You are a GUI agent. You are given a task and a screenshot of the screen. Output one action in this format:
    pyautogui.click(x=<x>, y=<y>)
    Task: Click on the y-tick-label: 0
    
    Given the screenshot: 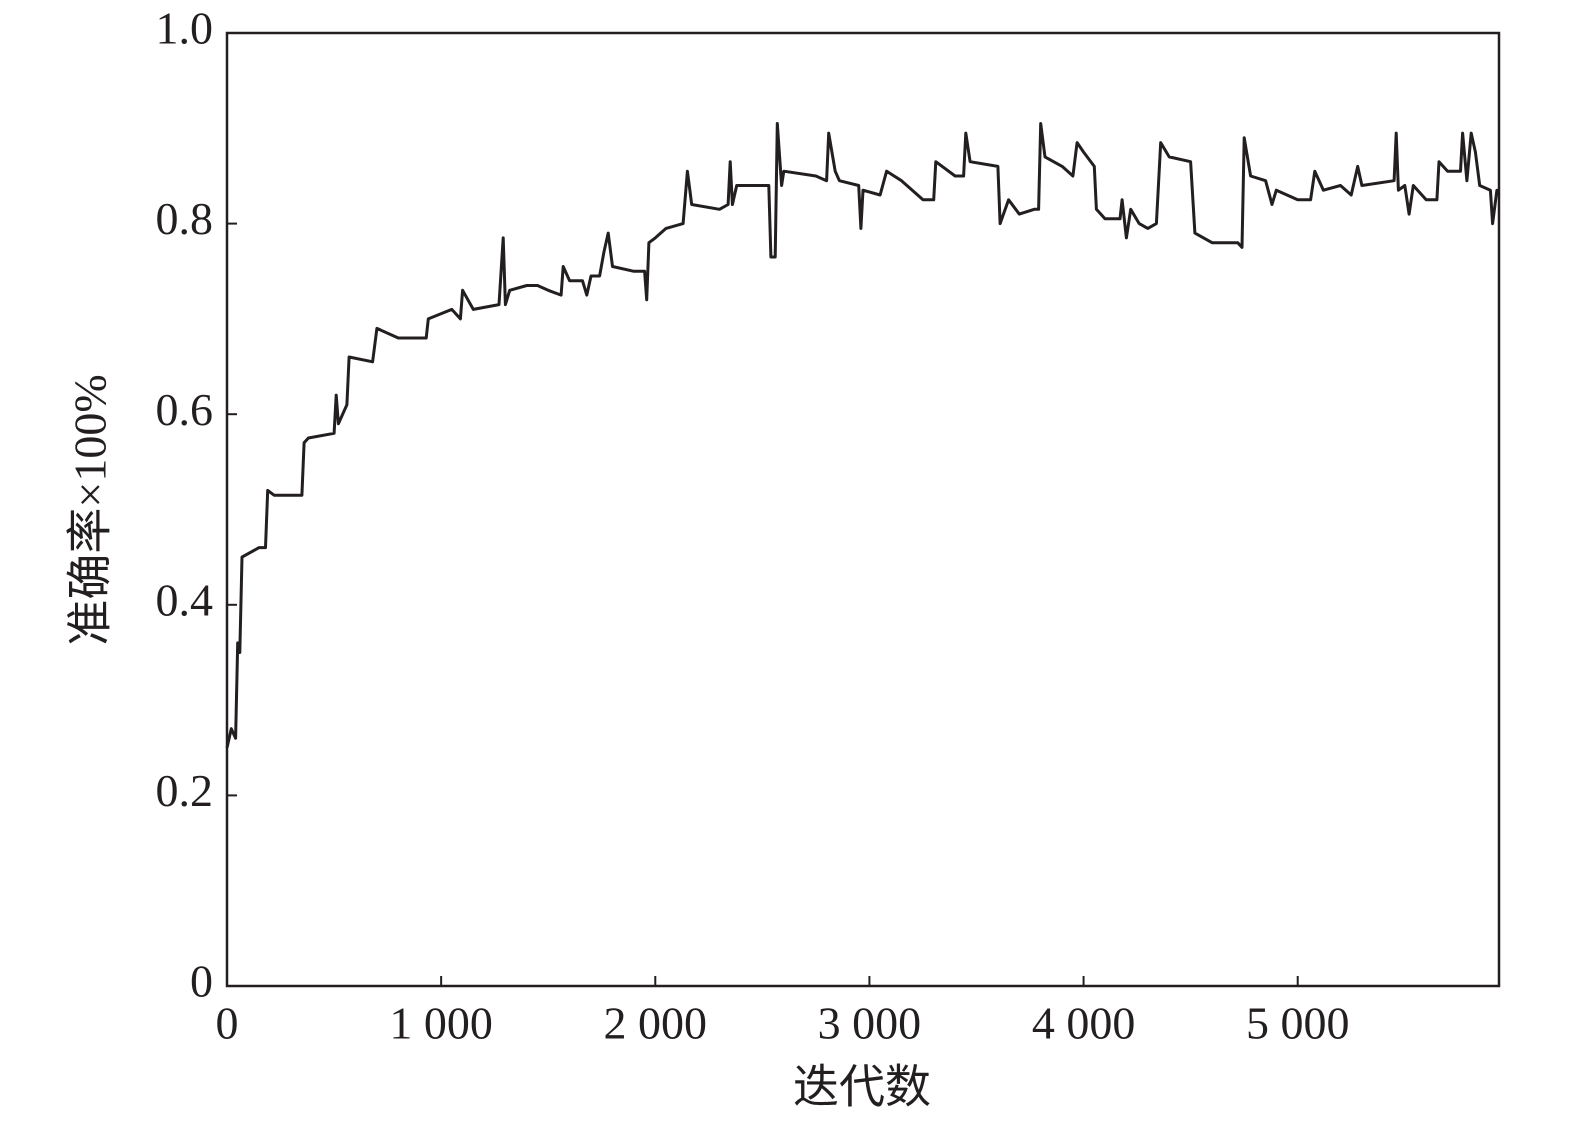 What is the action you would take?
    pyautogui.click(x=201, y=981)
    